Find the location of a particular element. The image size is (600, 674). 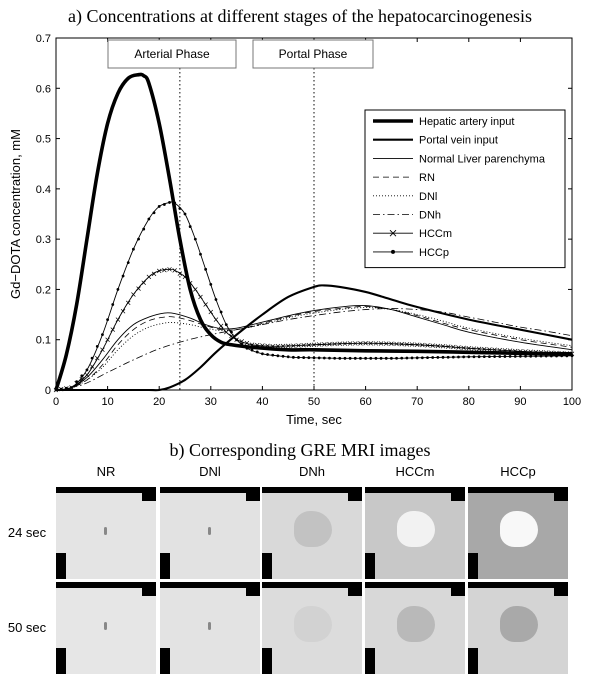

x-tick-label: 60 is located at coordinates (365, 402).